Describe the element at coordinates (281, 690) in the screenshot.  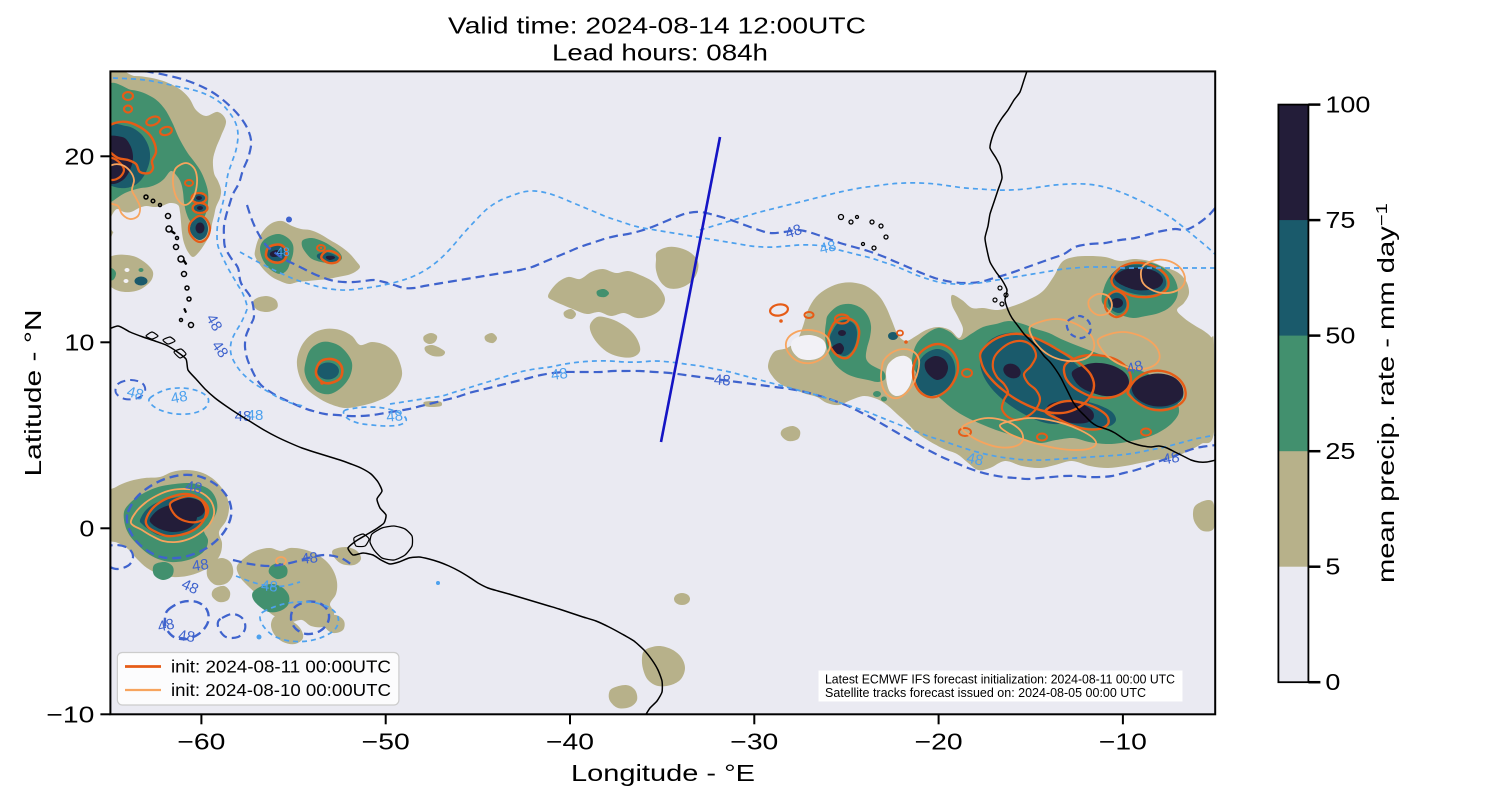
I see `svg-text: init: 2024-08-10 00:00UTC` at that location.